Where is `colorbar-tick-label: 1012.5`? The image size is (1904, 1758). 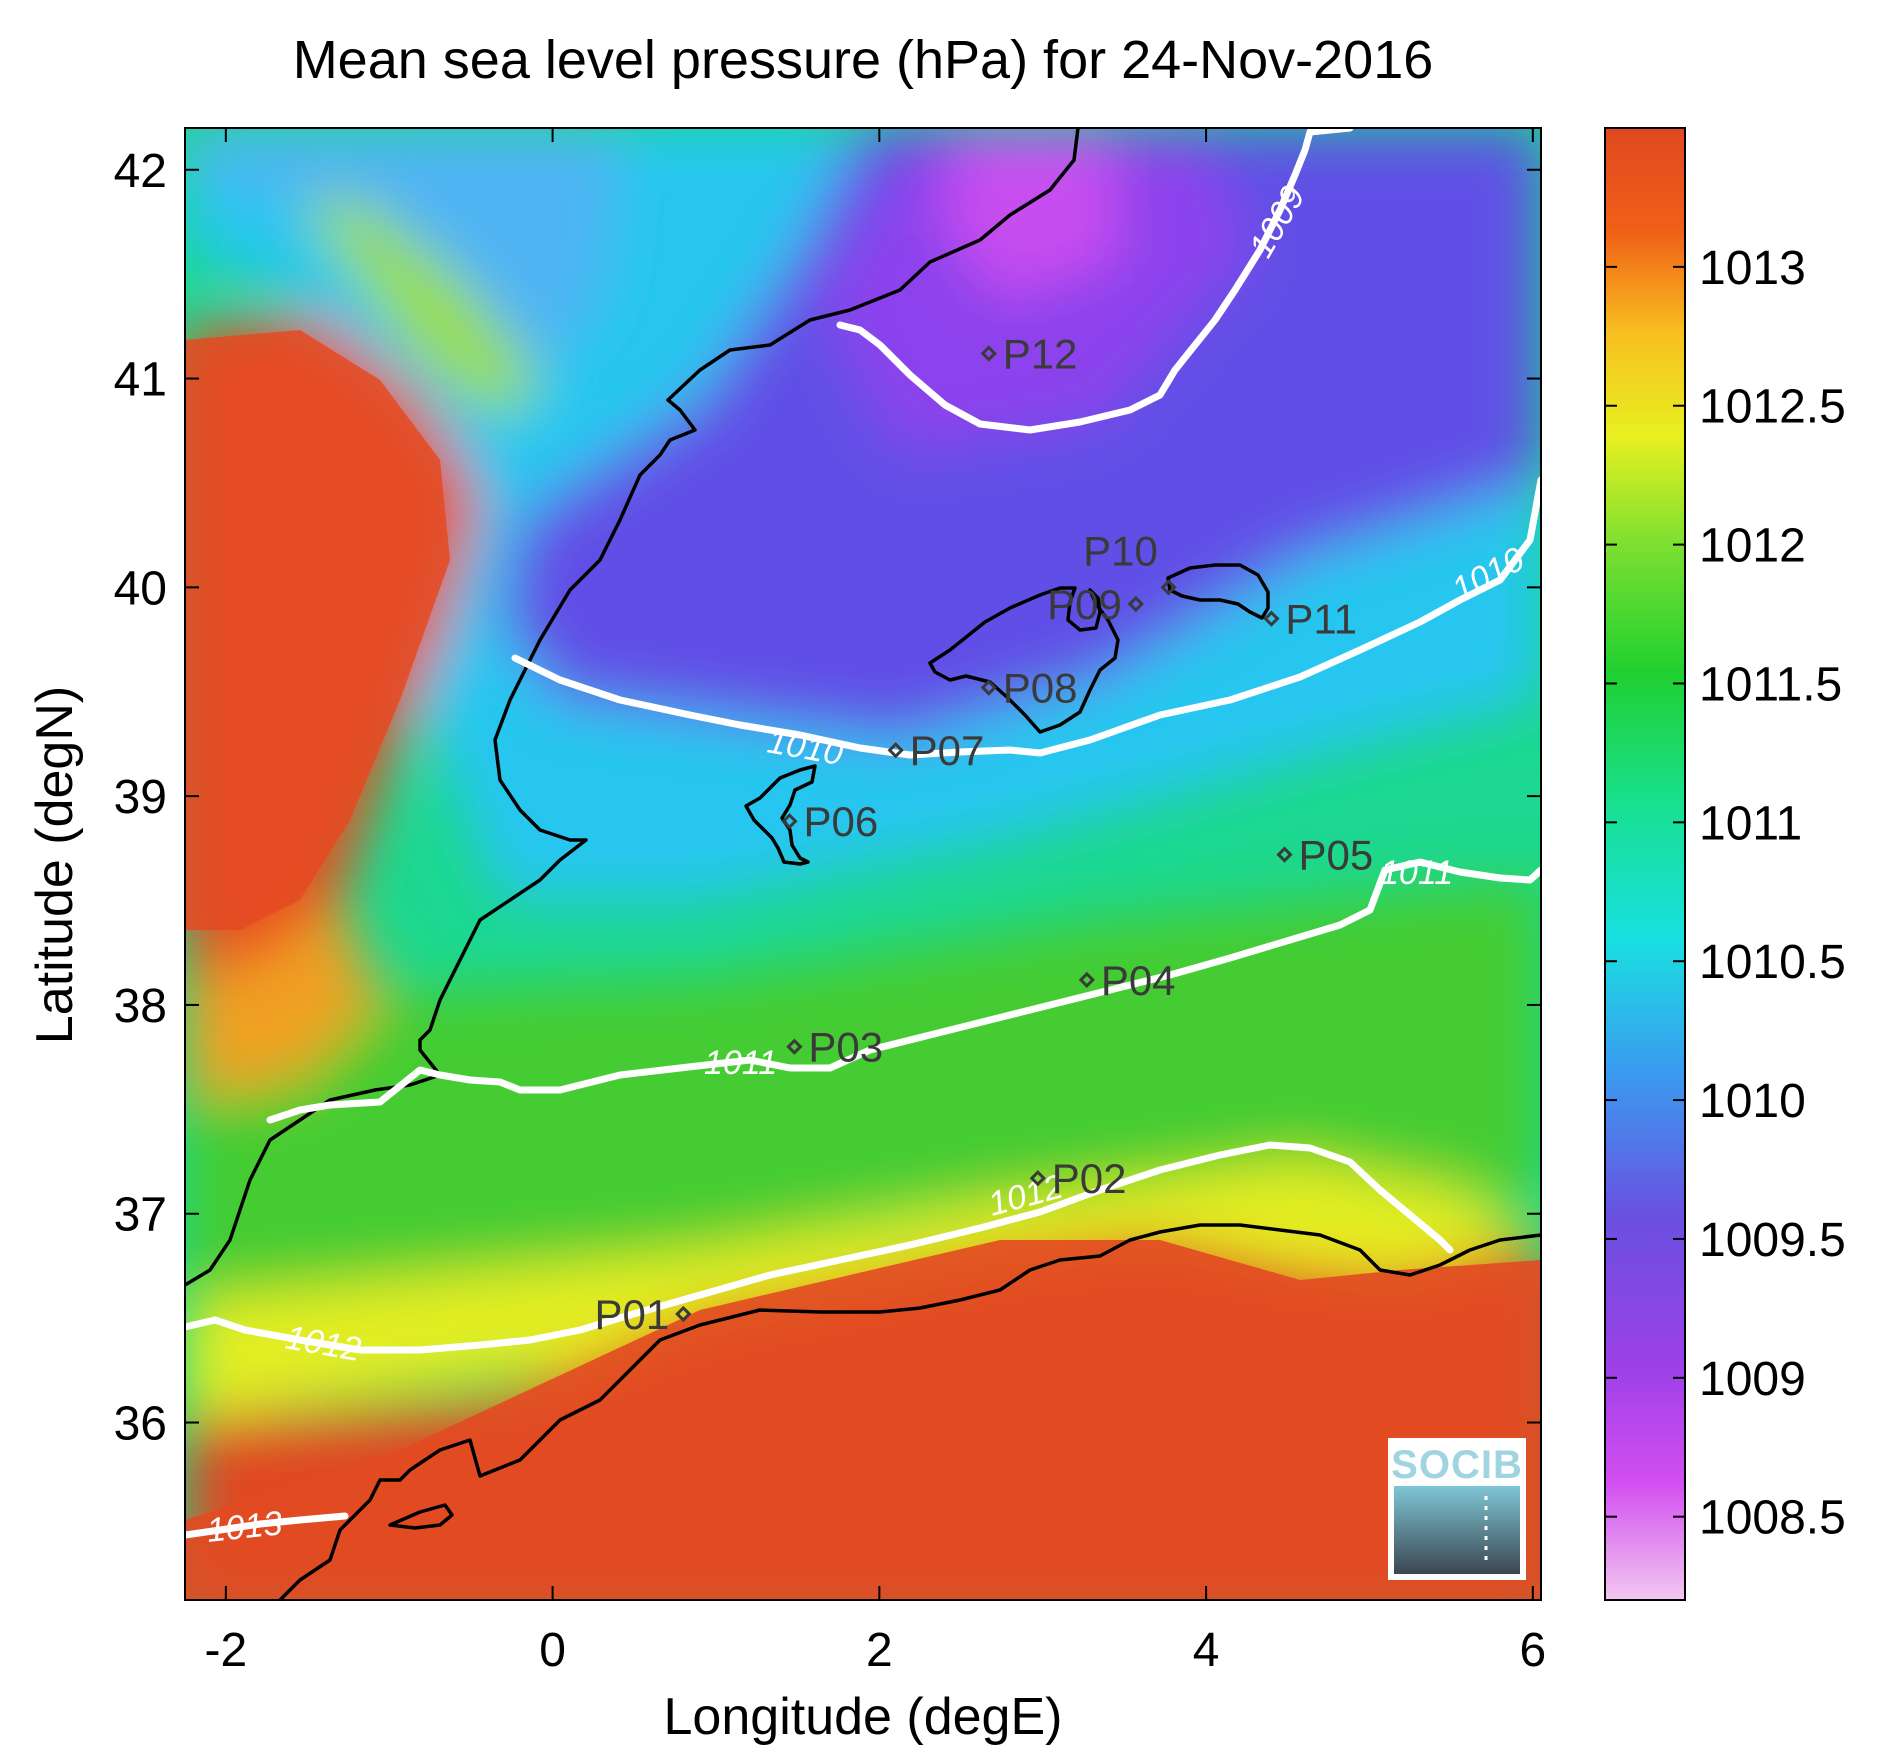 colorbar-tick-label: 1012.5 is located at coordinates (1772, 407).